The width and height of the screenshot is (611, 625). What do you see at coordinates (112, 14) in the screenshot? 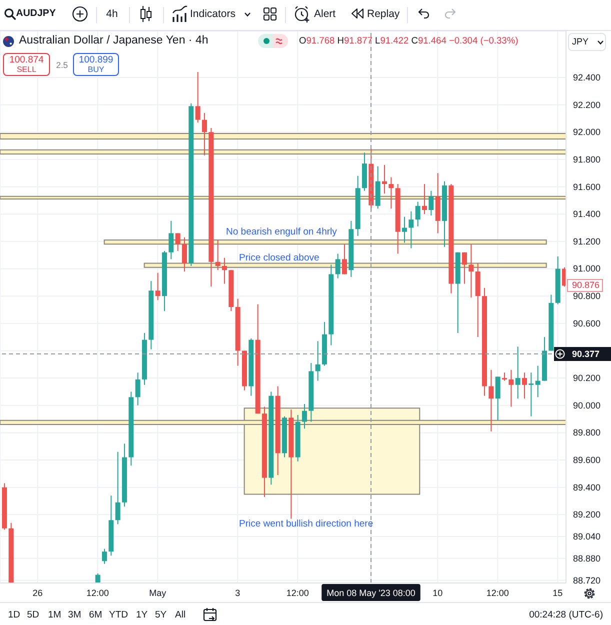
I see `text: 4h` at bounding box center [112, 14].